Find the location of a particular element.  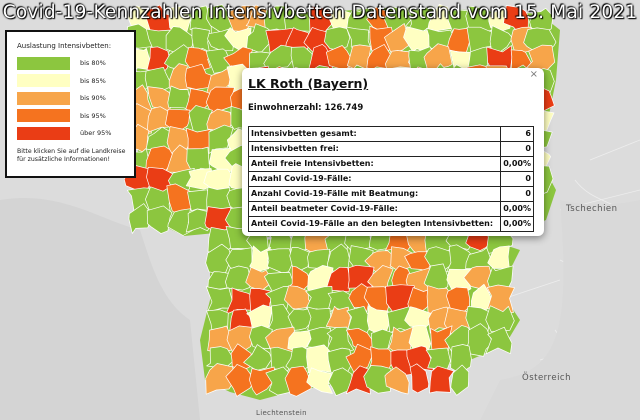

legend-item: bis 95% is located at coordinates (71, 116).